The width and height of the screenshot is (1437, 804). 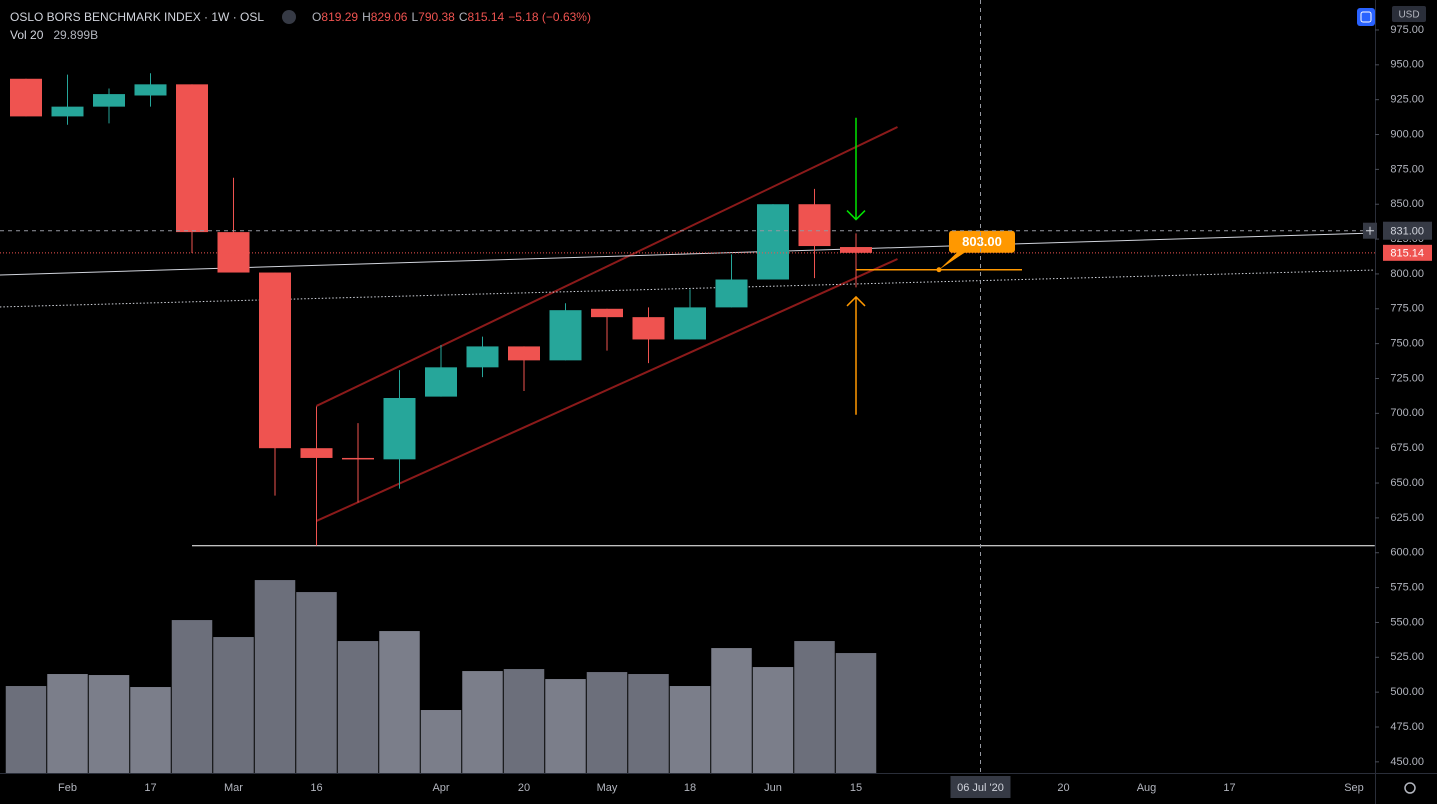 I want to click on last-price-label: 815.14, so click(x=1407, y=254).